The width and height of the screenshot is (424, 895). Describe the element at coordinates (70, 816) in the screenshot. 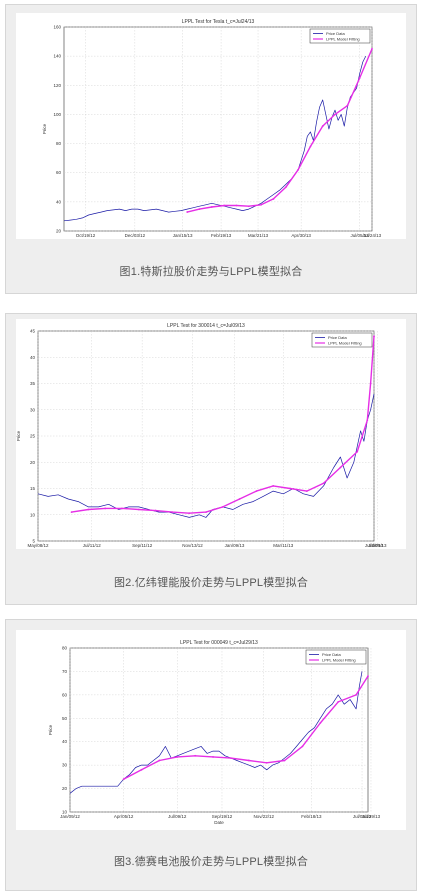

I see `x-tick-label: Jan/09/12` at that location.